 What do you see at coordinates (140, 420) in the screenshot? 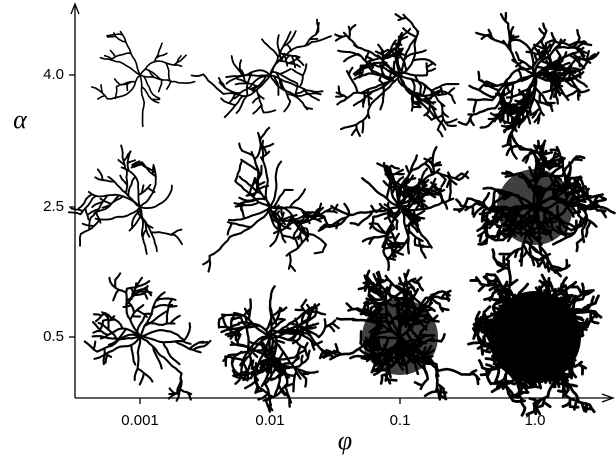
I see `x-tick-label: 0.001` at bounding box center [140, 420].